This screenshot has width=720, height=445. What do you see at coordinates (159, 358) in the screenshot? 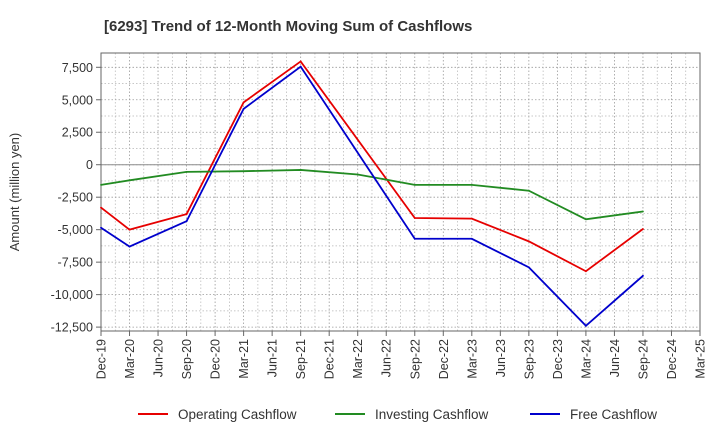
I see `x-tick-label: Jun-20` at bounding box center [159, 358].